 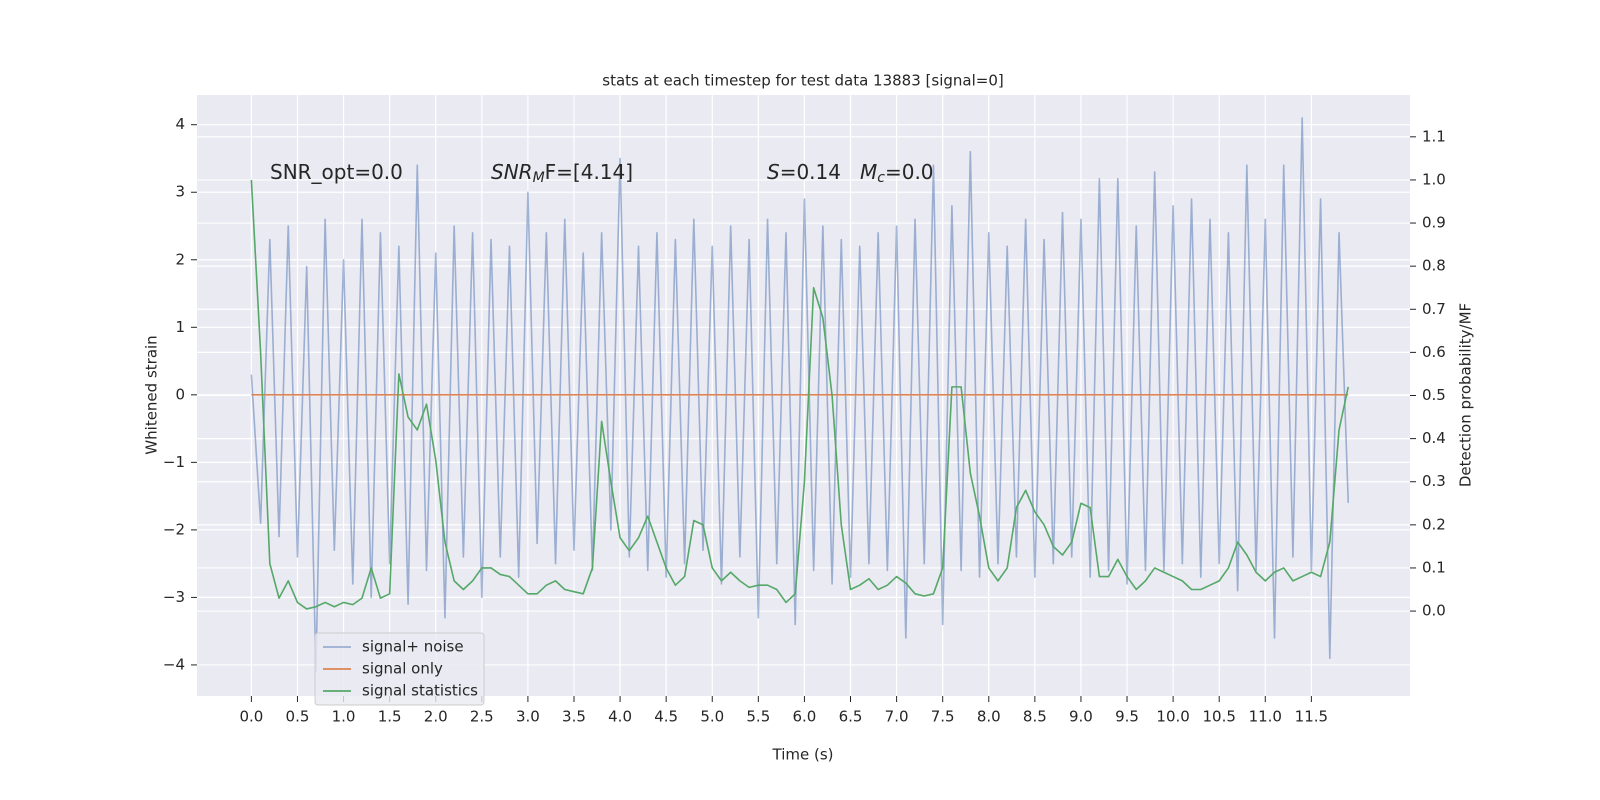 I want to click on annotation-rest: =0.14, so click(x=810, y=172).